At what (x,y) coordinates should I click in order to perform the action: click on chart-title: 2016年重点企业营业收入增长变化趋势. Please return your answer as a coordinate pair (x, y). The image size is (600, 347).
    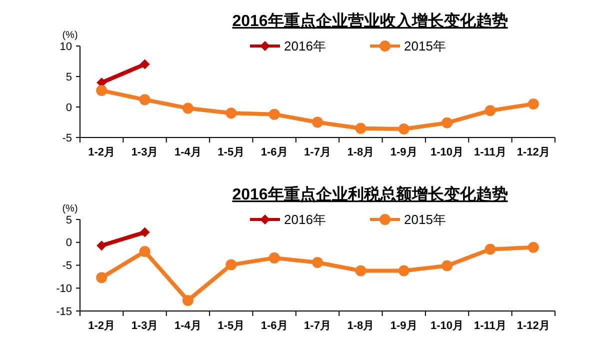
    Looking at the image, I should click on (370, 21).